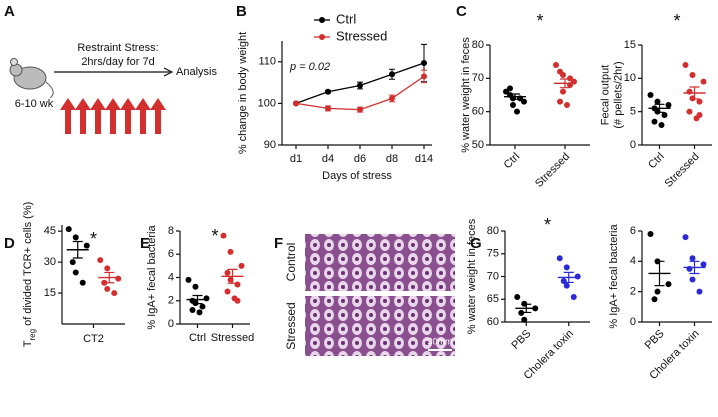 Image resolution: width=718 pixels, height=417 pixels. I want to click on y-tick-label: 110, so click(267, 62).